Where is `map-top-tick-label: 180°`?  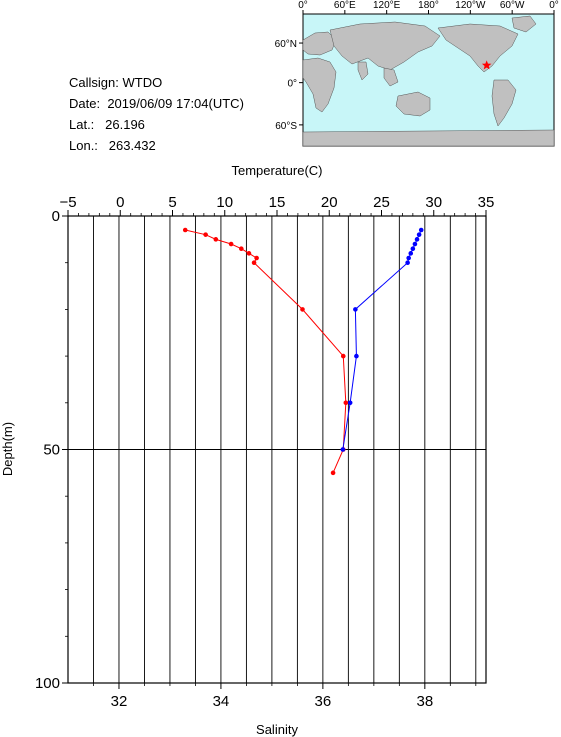
map-top-tick-label: 180° is located at coordinates (428, 5).